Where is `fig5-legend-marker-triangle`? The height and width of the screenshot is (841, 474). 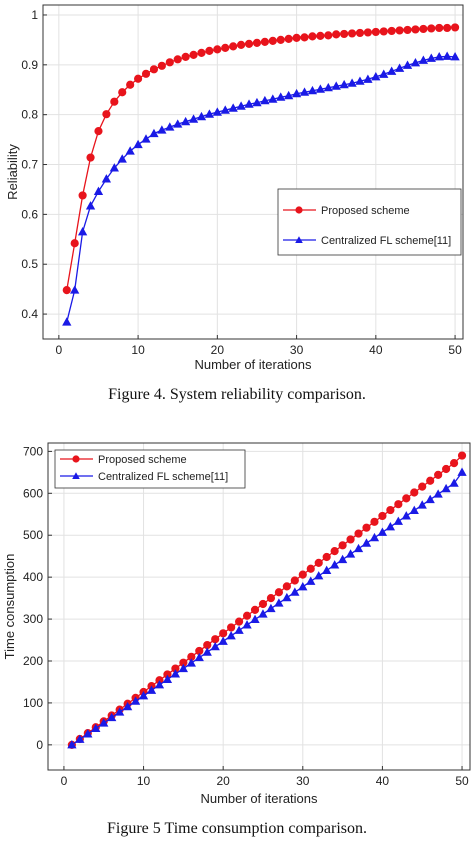
fig5-legend-marker-triangle is located at coordinates (76, 476).